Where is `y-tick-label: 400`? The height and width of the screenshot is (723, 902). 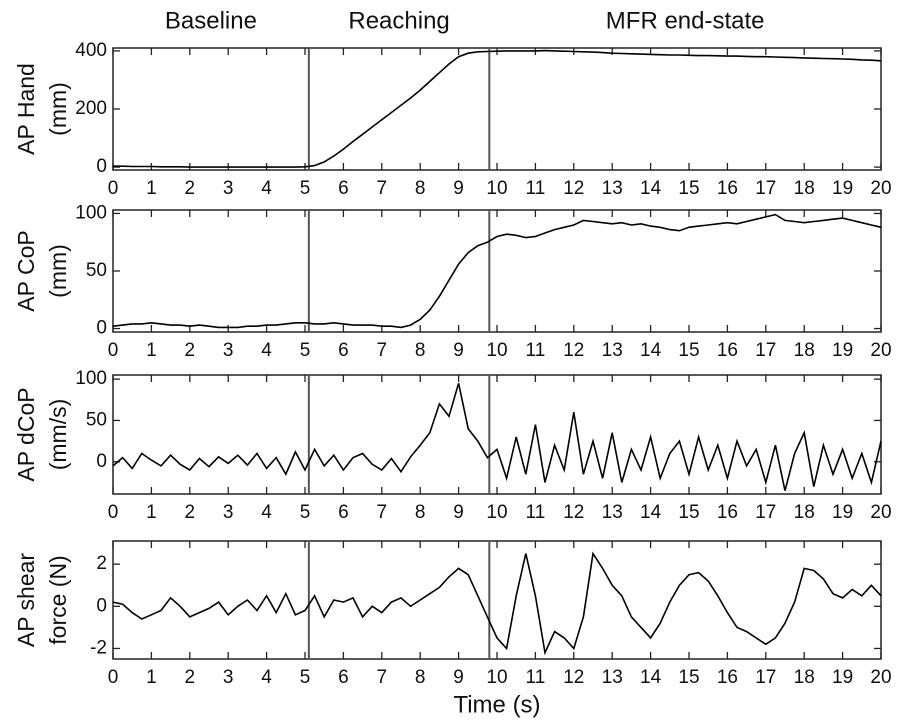 y-tick-label: 400 is located at coordinates (91, 50).